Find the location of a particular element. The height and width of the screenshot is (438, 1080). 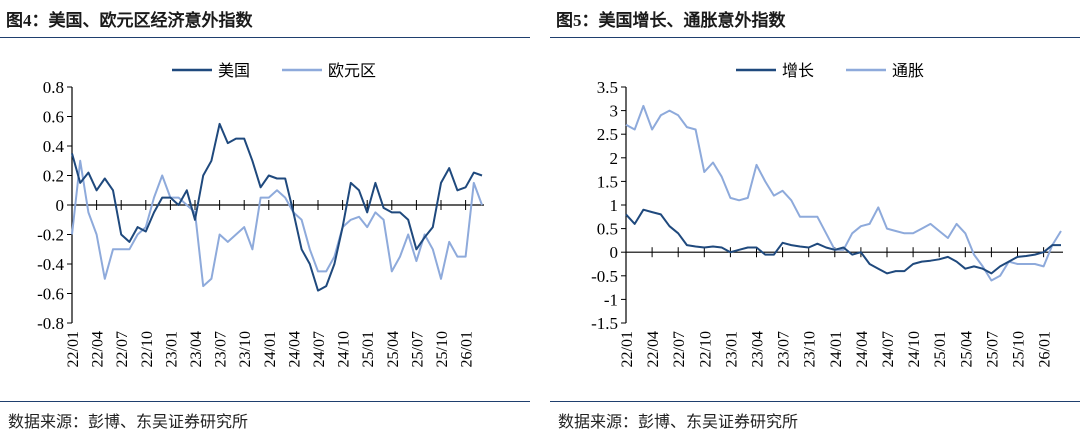

y-tick-label: 2.5 is located at coordinates (607, 134).